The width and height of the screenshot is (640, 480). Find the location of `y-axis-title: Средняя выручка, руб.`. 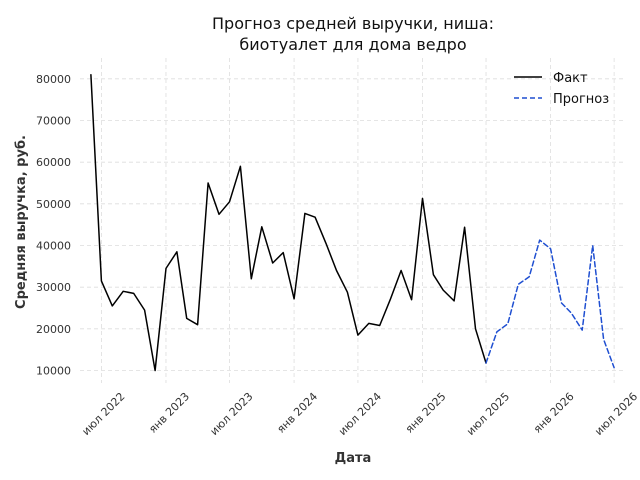

y-axis-title: Средняя выручка, руб. is located at coordinates (21, 222).